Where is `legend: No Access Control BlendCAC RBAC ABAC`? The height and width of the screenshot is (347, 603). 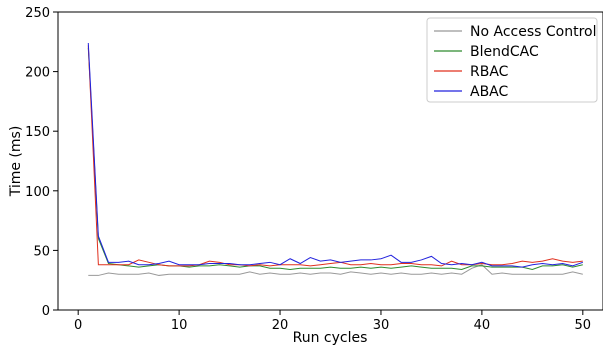
legend: No Access Control BlendCAC RBAC ABAC is located at coordinates (512, 60).